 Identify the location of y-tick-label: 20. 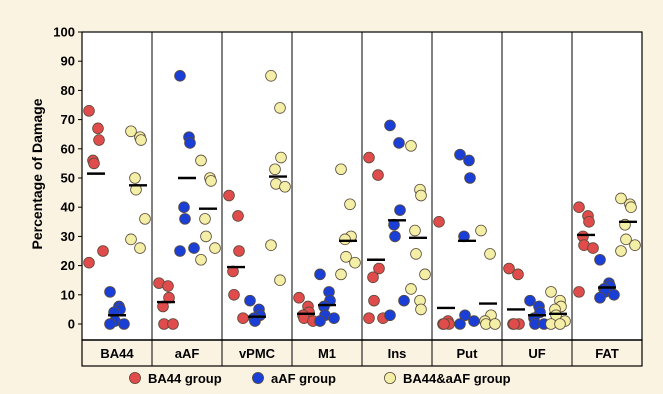
(68, 265).